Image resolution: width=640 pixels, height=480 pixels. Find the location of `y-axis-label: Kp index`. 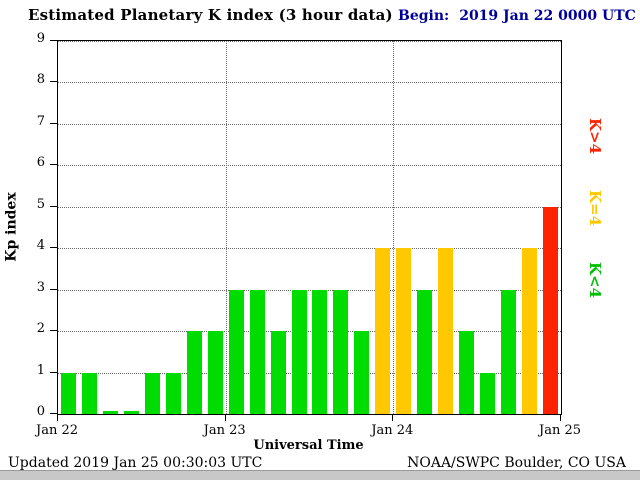

y-axis-label: Kp index is located at coordinates (12, 226).